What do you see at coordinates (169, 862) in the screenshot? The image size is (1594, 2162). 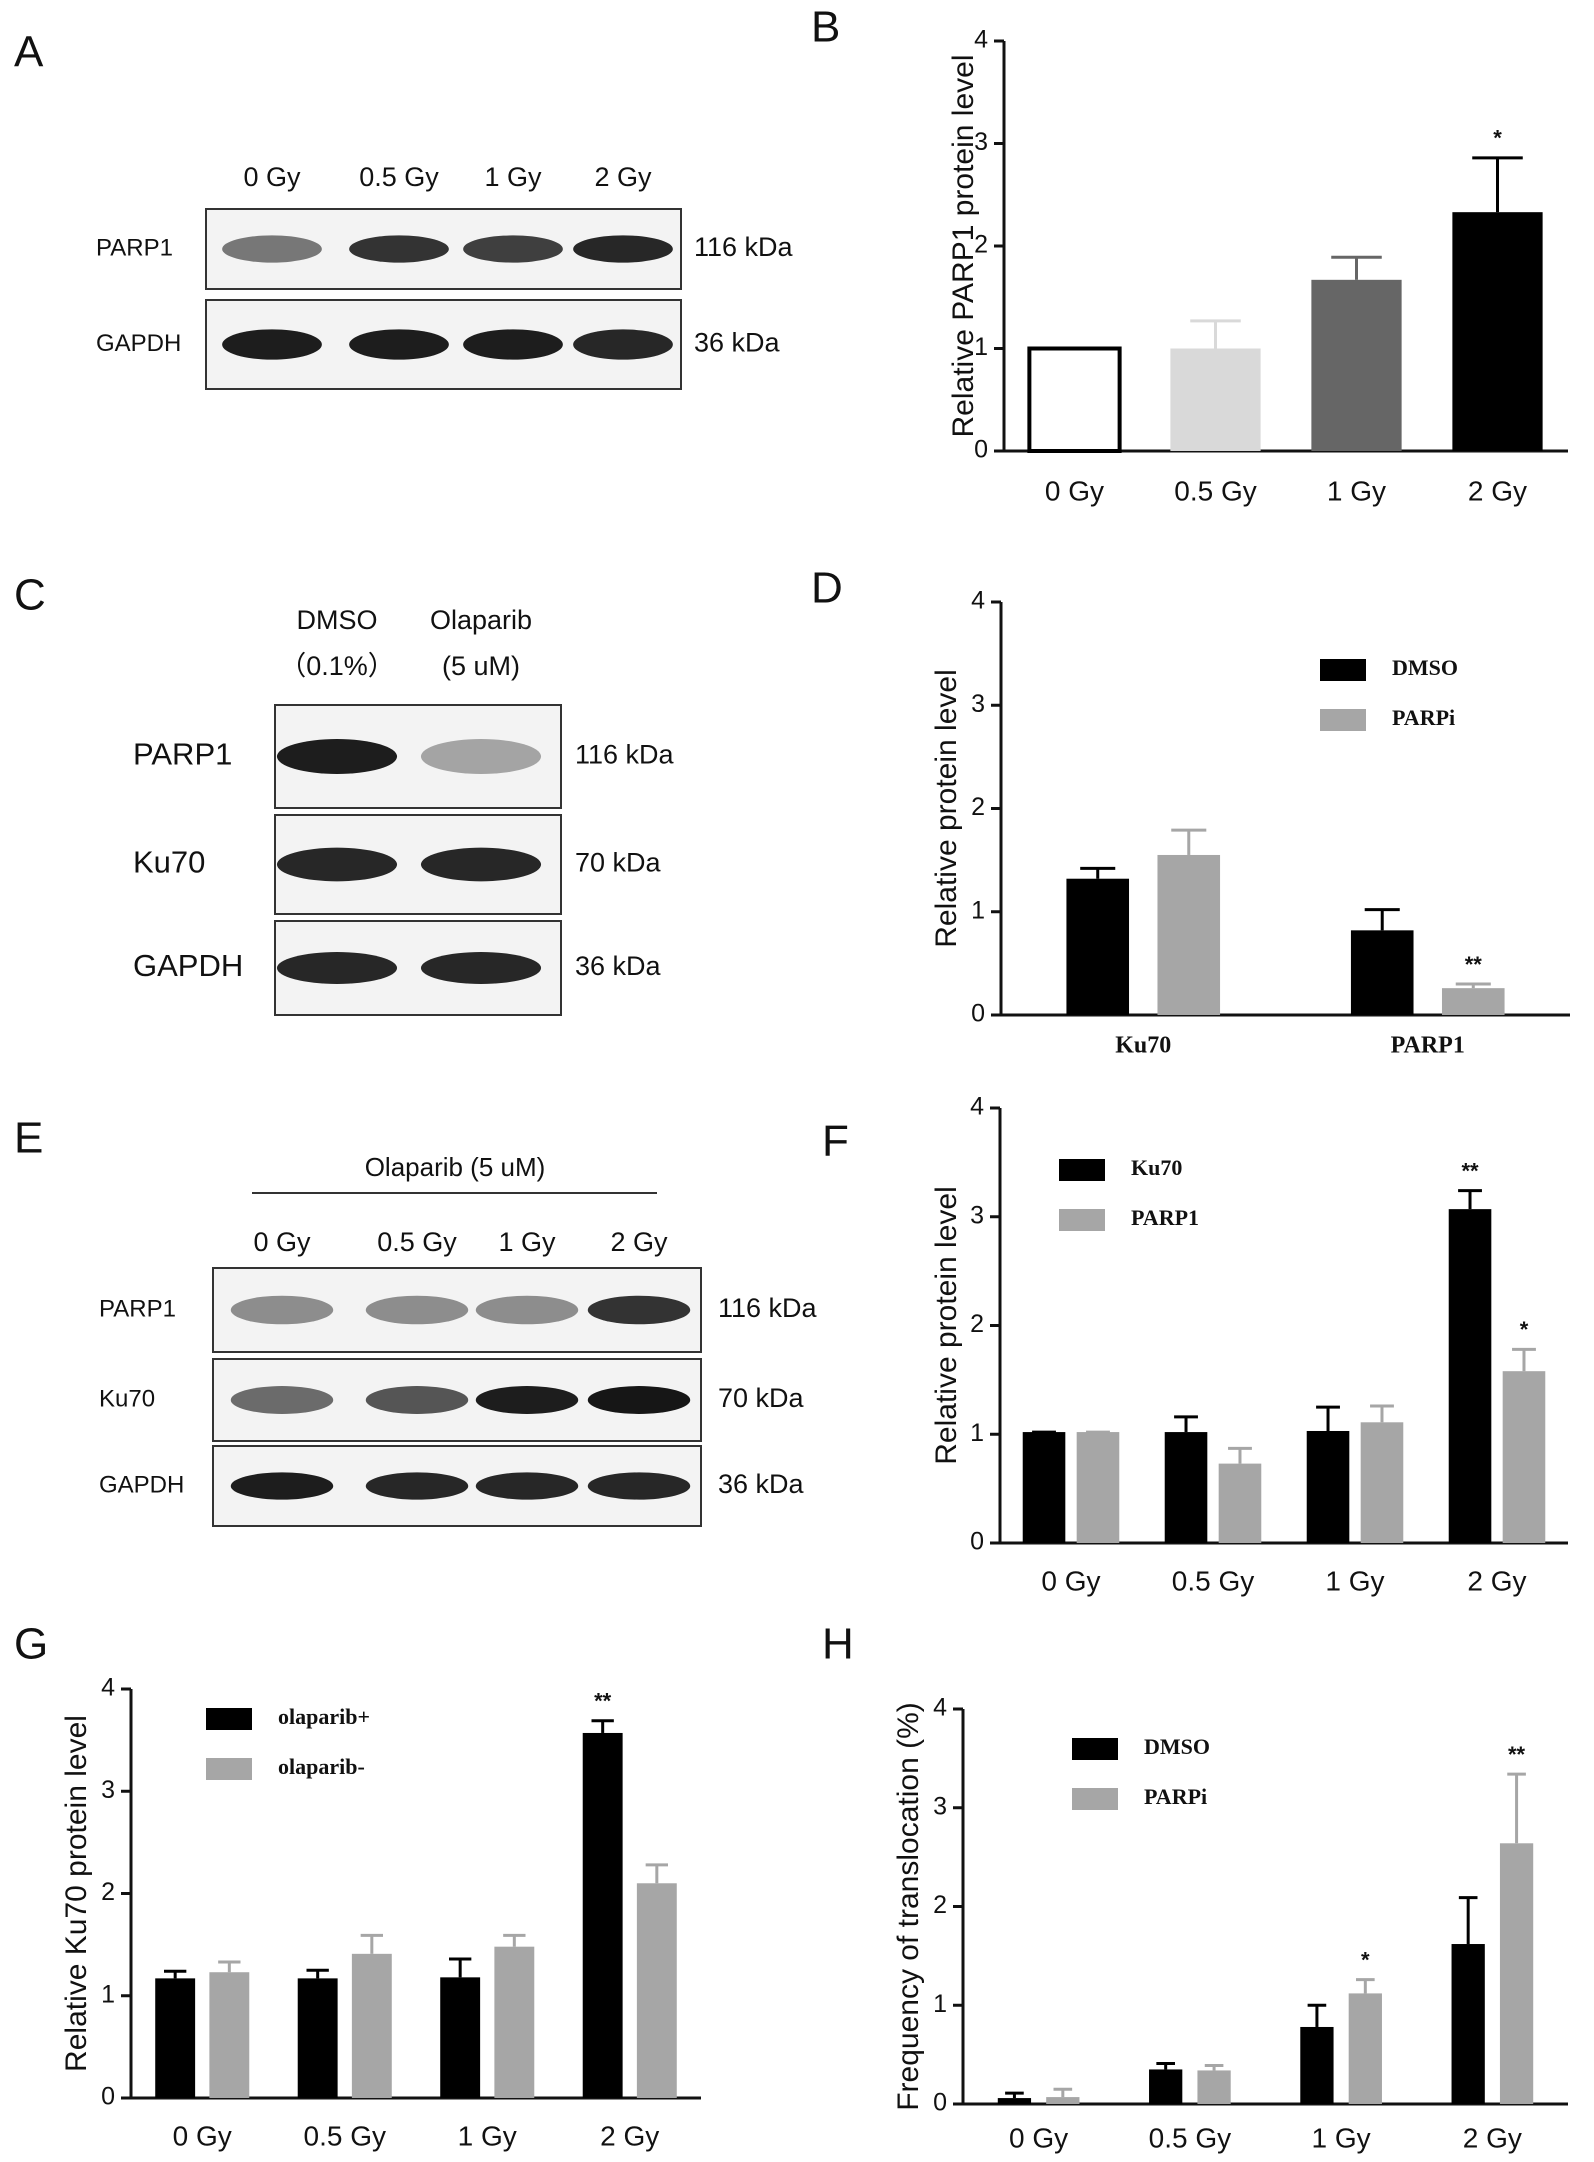 I see `protein-name: Ku70` at bounding box center [169, 862].